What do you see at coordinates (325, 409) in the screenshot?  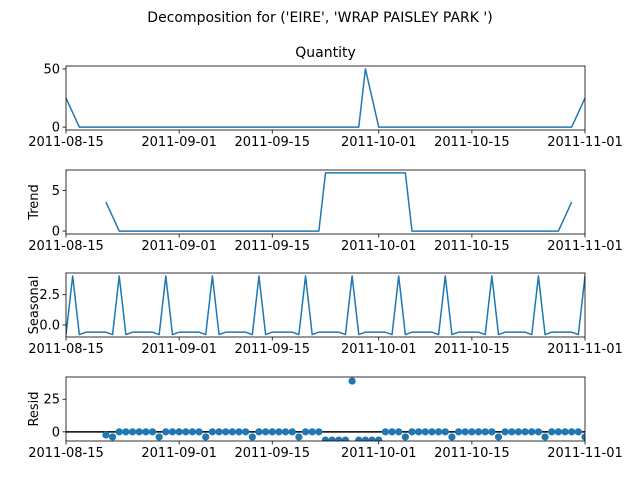 I see `resid-axes-frame` at bounding box center [325, 409].